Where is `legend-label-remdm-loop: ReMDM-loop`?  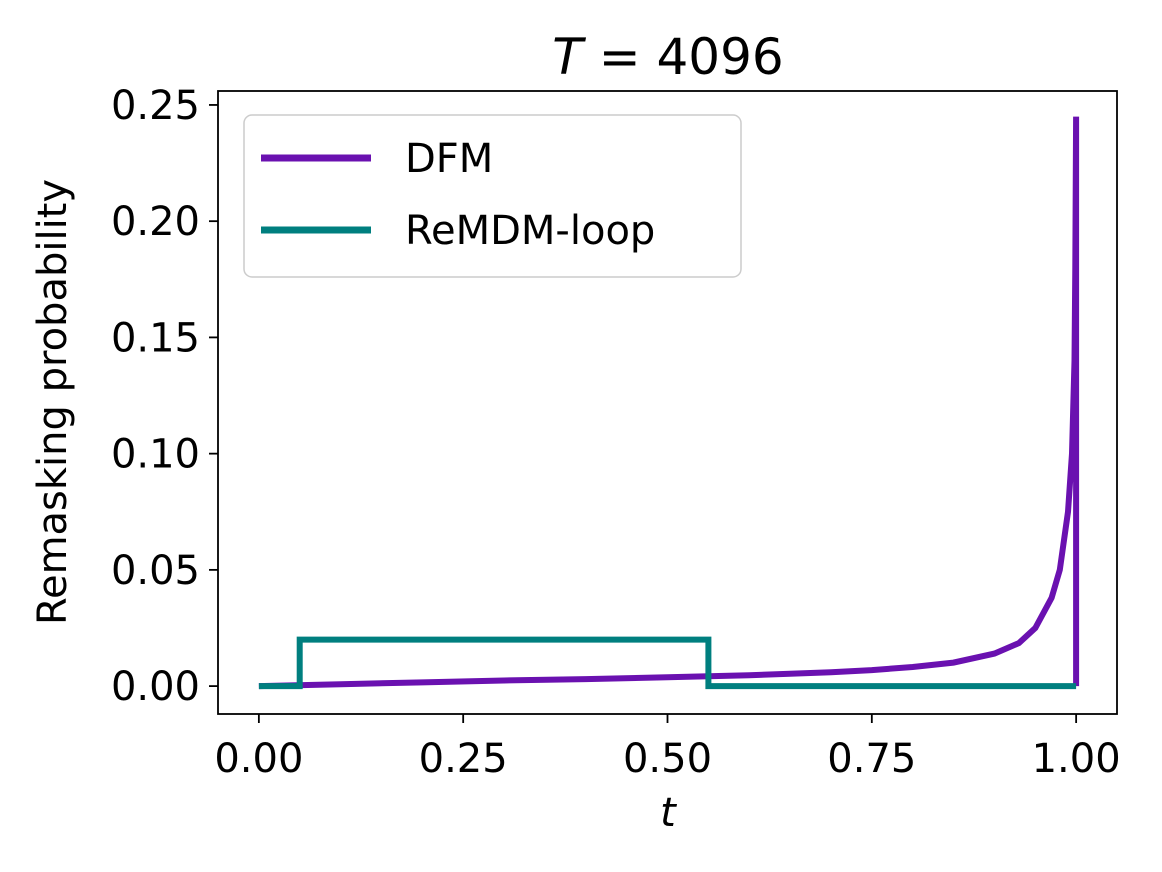 legend-label-remdm-loop: ReMDM-loop is located at coordinates (530, 231).